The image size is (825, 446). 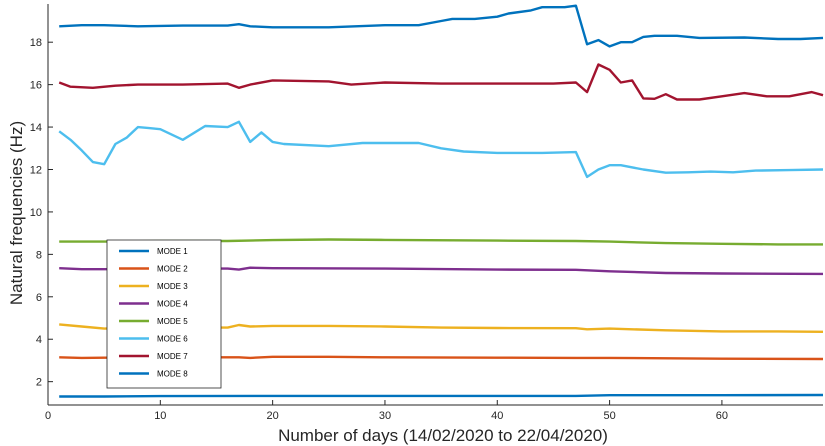 I want to click on y-tick-label: 4, so click(x=39, y=340).